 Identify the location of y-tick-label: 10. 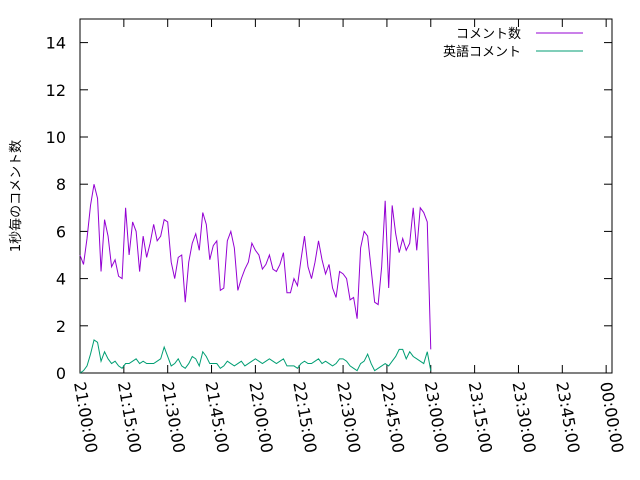
(56, 137).